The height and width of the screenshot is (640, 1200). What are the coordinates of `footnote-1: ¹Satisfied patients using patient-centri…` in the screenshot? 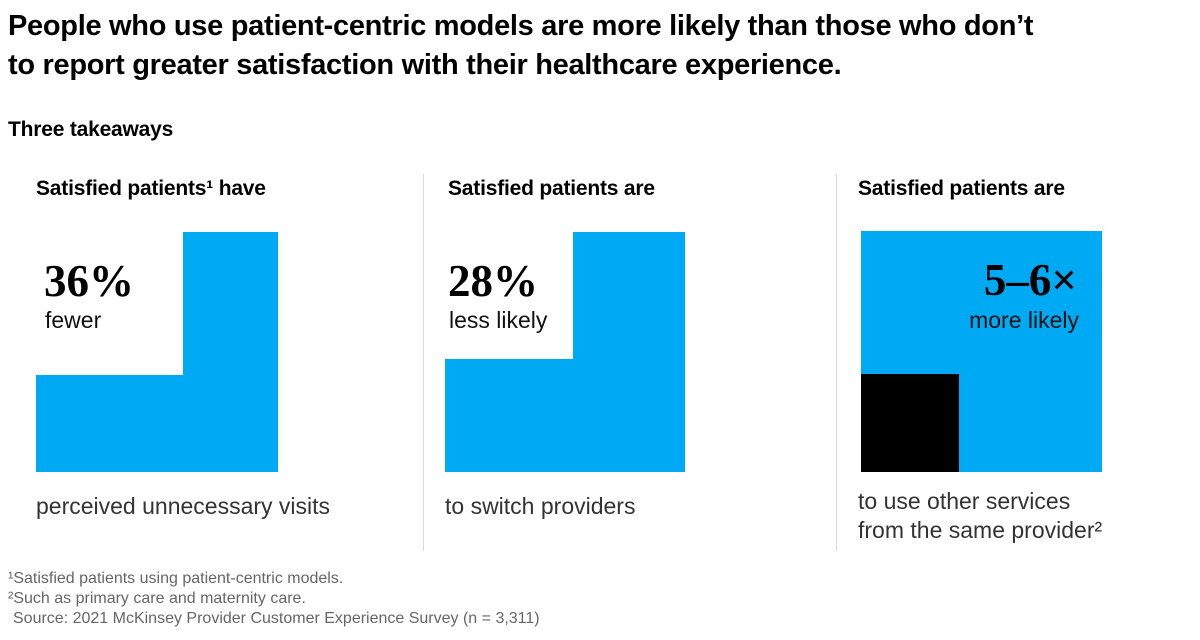 It's located at (176, 578).